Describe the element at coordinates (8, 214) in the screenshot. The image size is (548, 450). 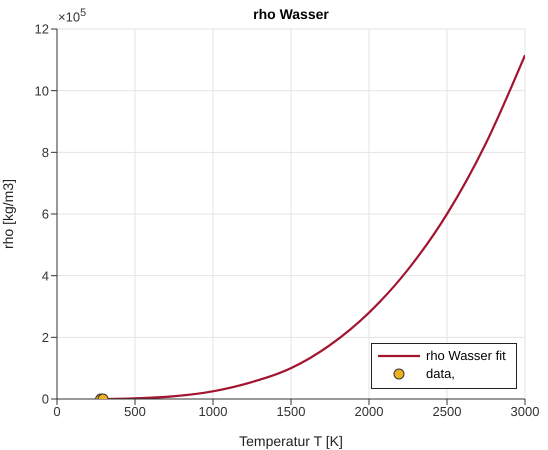
I see `y-axis-title: rho [kg/m3]` at that location.